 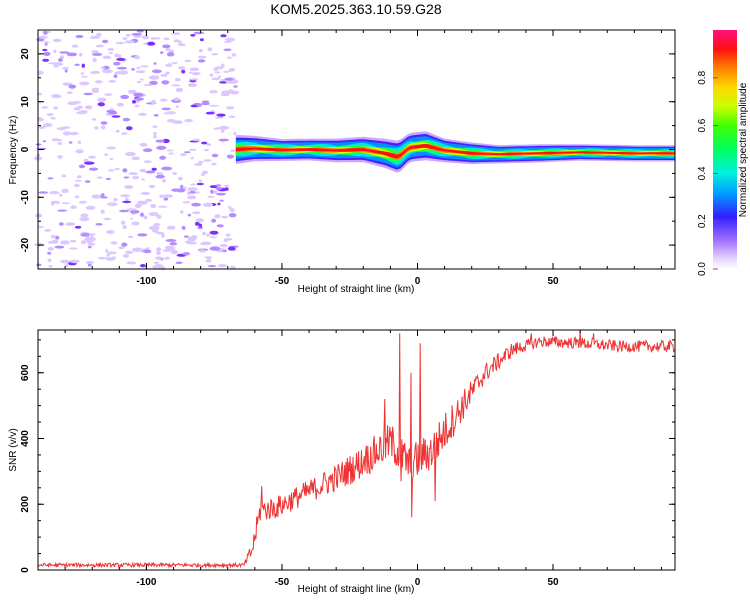 I want to click on colorbar-tick-label: 0.8, so click(x=702, y=77).